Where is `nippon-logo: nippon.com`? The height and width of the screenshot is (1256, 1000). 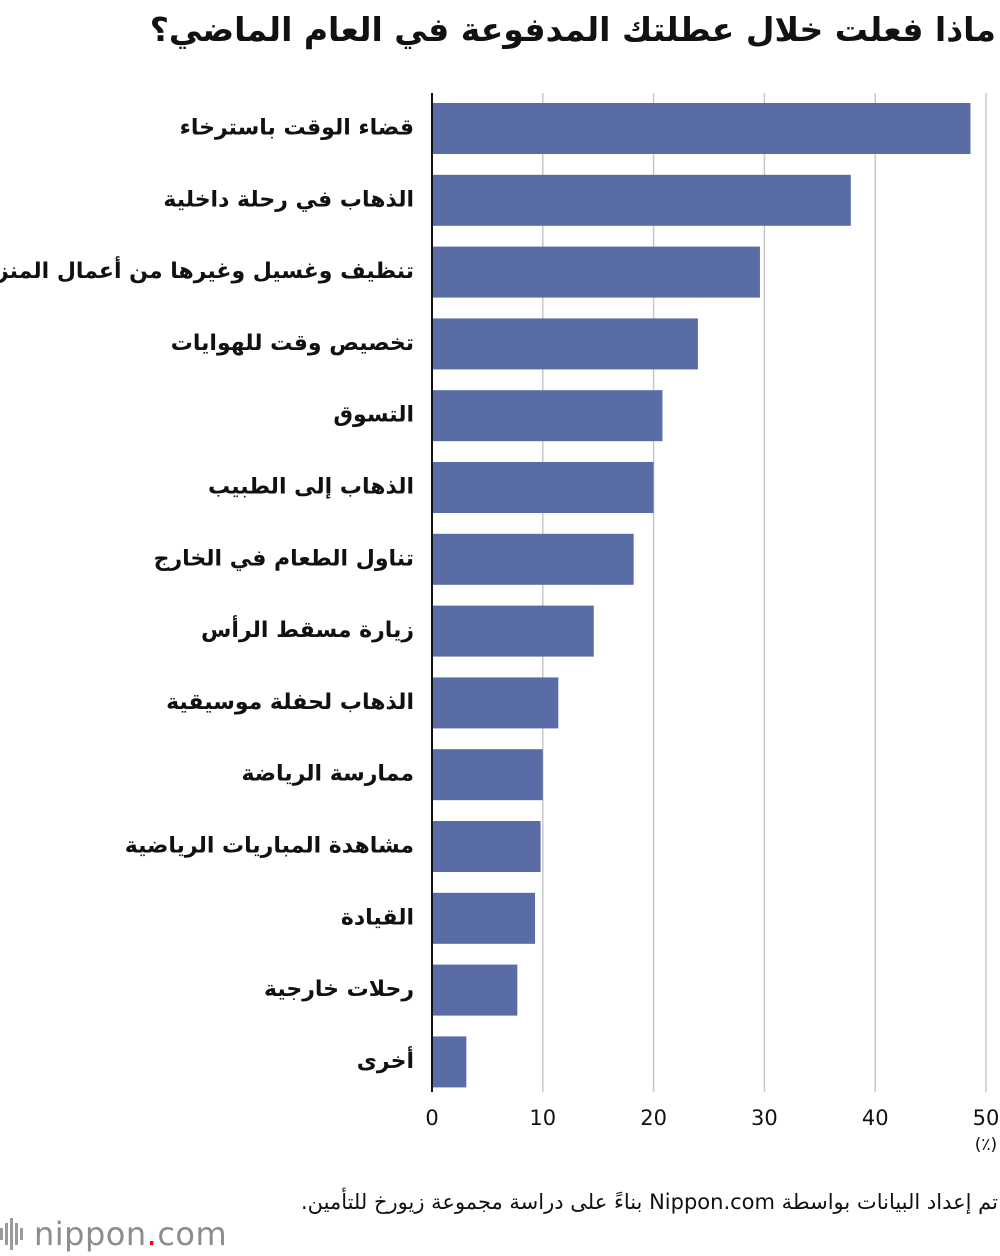 nippon-logo: nippon.com is located at coordinates (113, 1234).